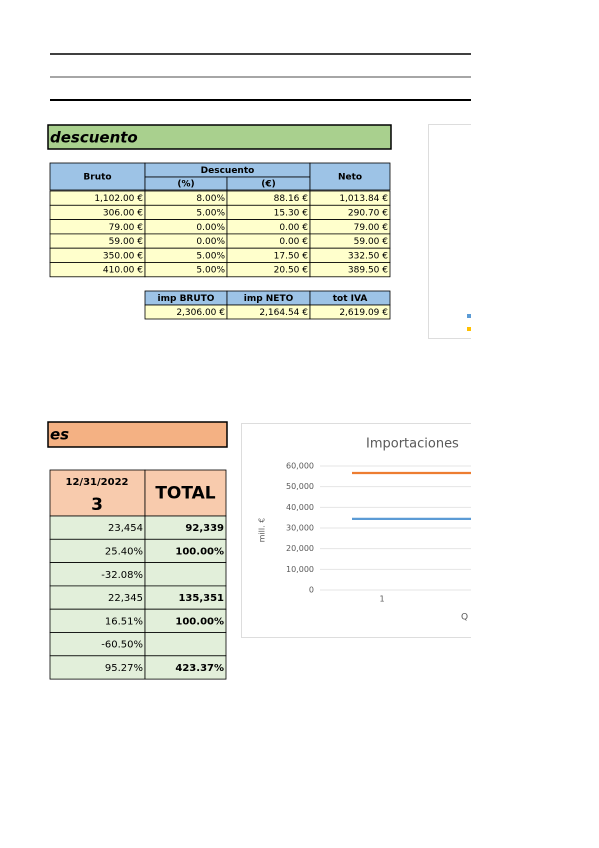 This screenshot has height=848, width=599. Describe the element at coordinates (300, 548) in the screenshot. I see `y-tick-label: 20,000` at that location.